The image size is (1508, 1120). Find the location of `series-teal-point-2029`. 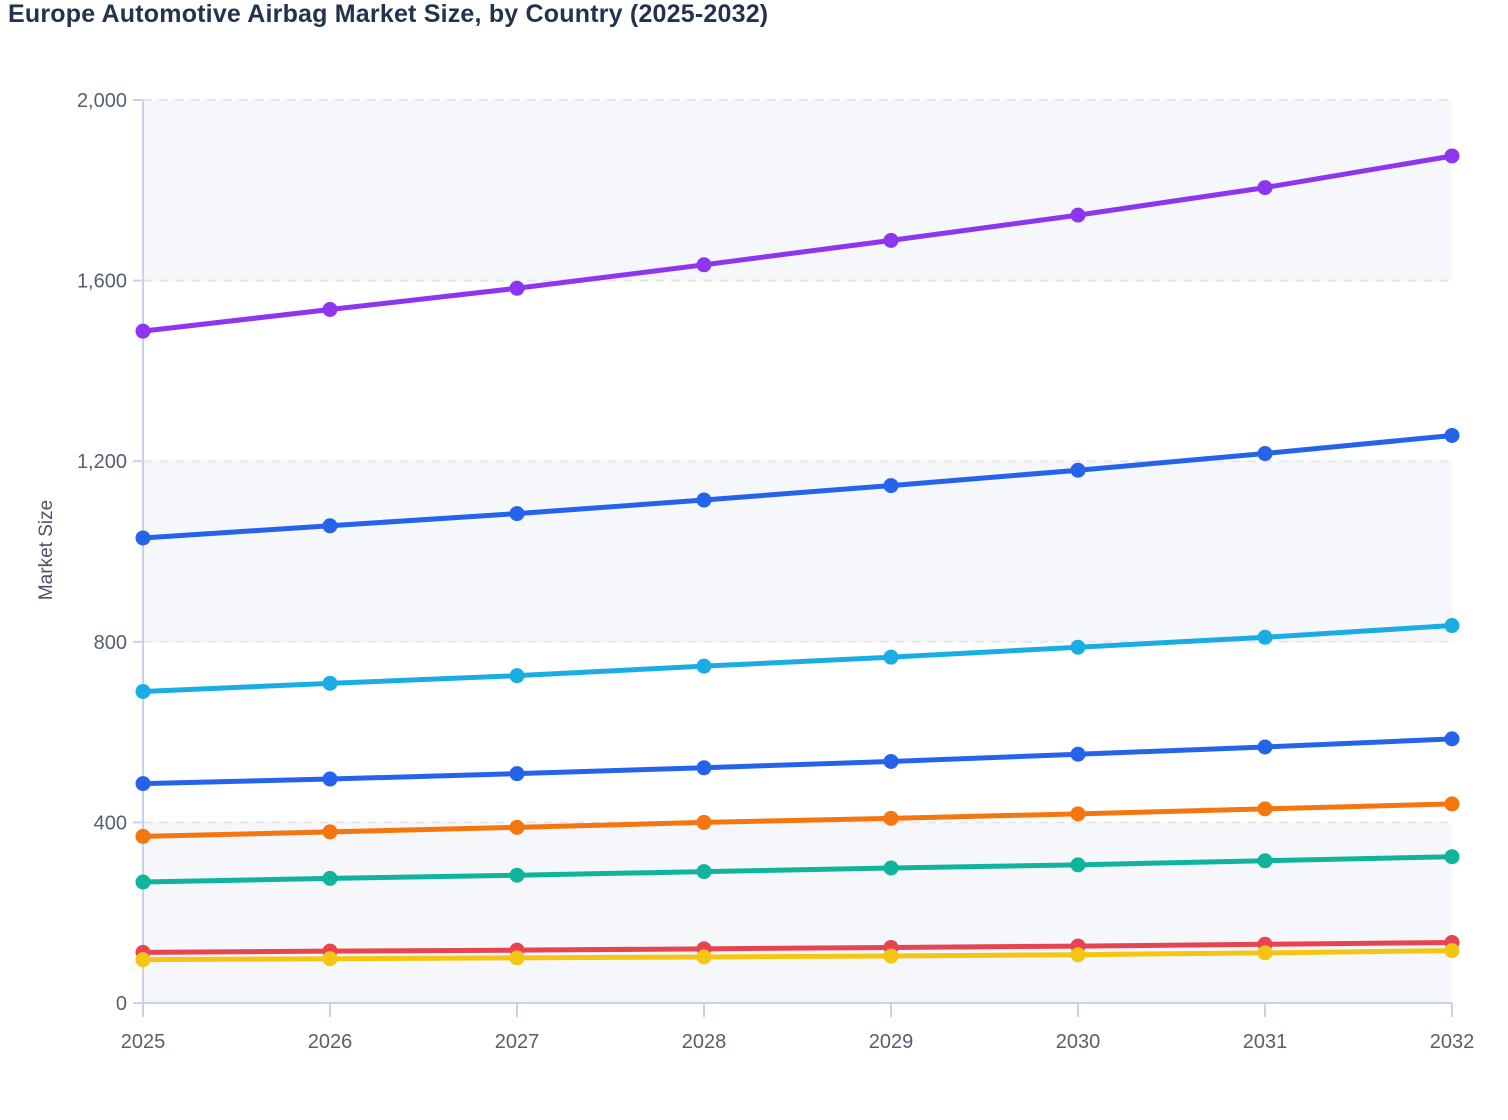

series-teal-point-2029 is located at coordinates (891, 868).